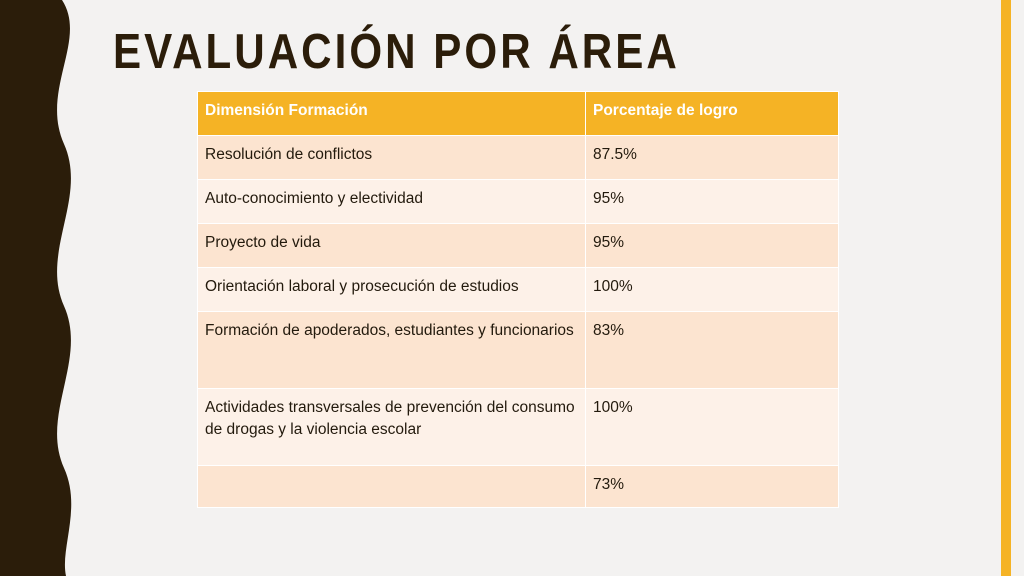 This screenshot has height=576, width=1024. Describe the element at coordinates (391, 157) in the screenshot. I see `cell-dimension: Resolución de conflictos` at that location.